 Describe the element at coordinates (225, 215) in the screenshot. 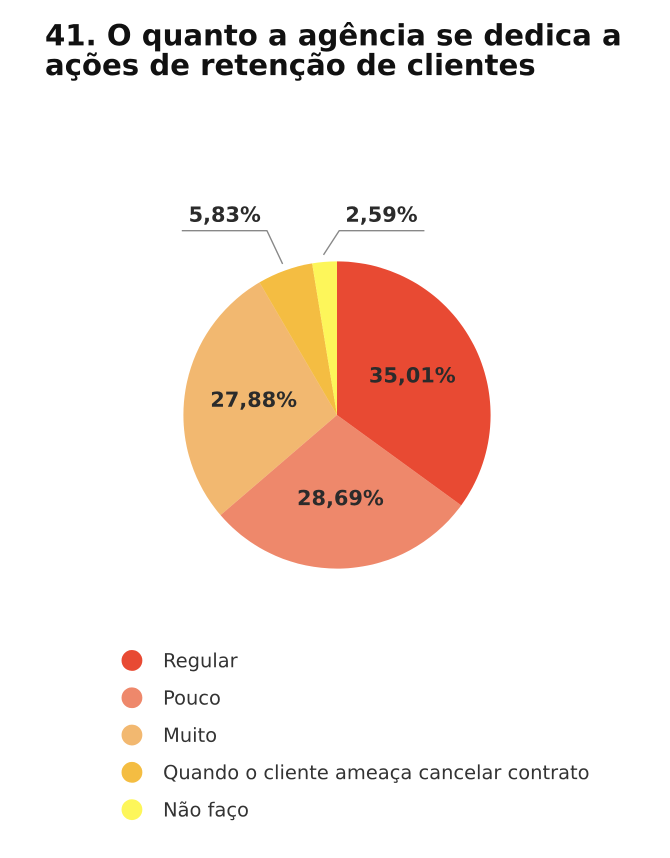

I see `data-label: 5,83%` at that location.